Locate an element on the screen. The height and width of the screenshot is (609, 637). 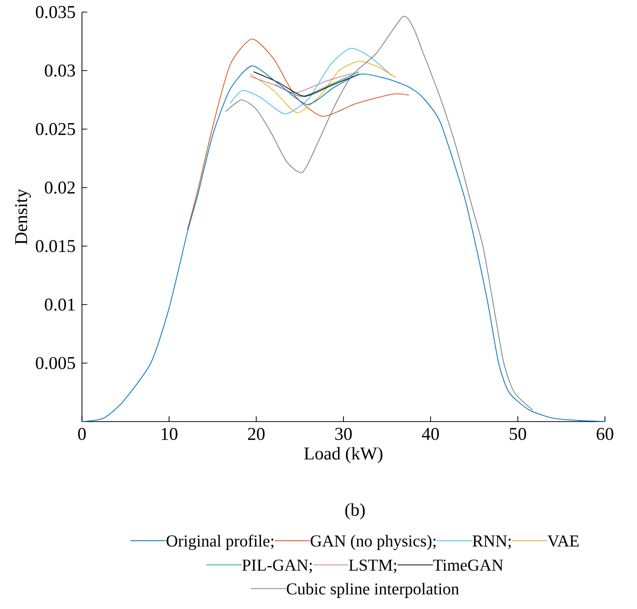
y-axis-title: Density is located at coordinates (23, 216).